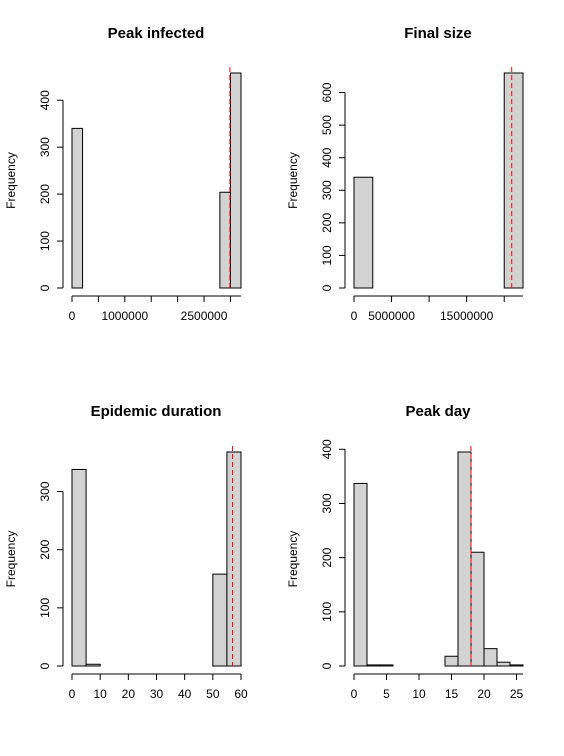 The width and height of the screenshot is (564, 756). I want to click on x-tick-label: 25, so click(517, 694).